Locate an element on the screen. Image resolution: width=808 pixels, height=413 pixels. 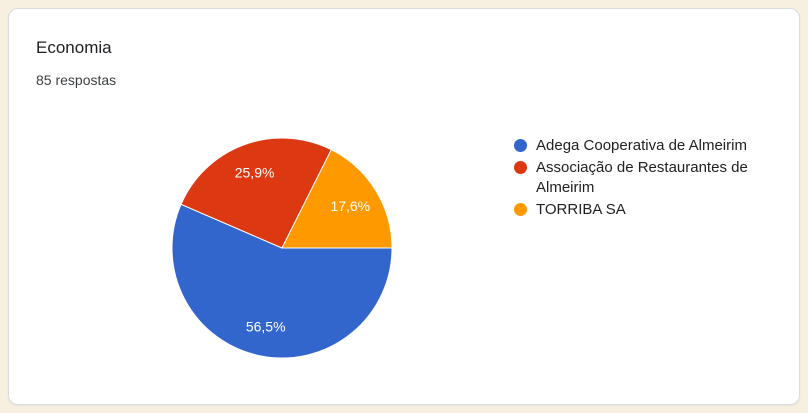
legend-item-3: TORRIBA SA is located at coordinates (638, 210).